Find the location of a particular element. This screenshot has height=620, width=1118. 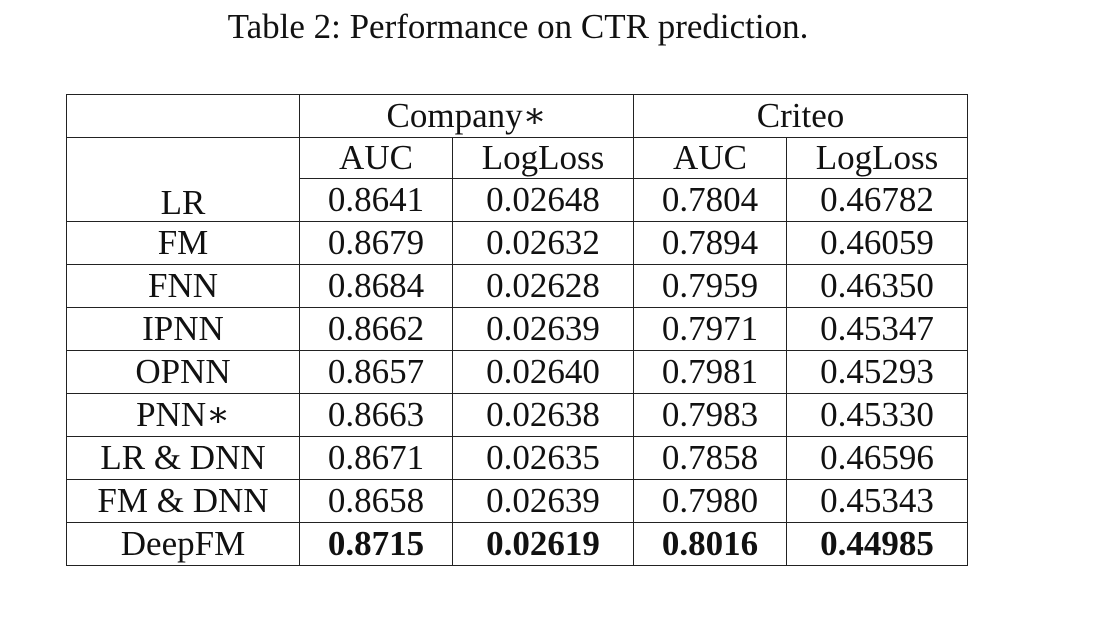

value-cell: 0.8641 is located at coordinates (376, 200).